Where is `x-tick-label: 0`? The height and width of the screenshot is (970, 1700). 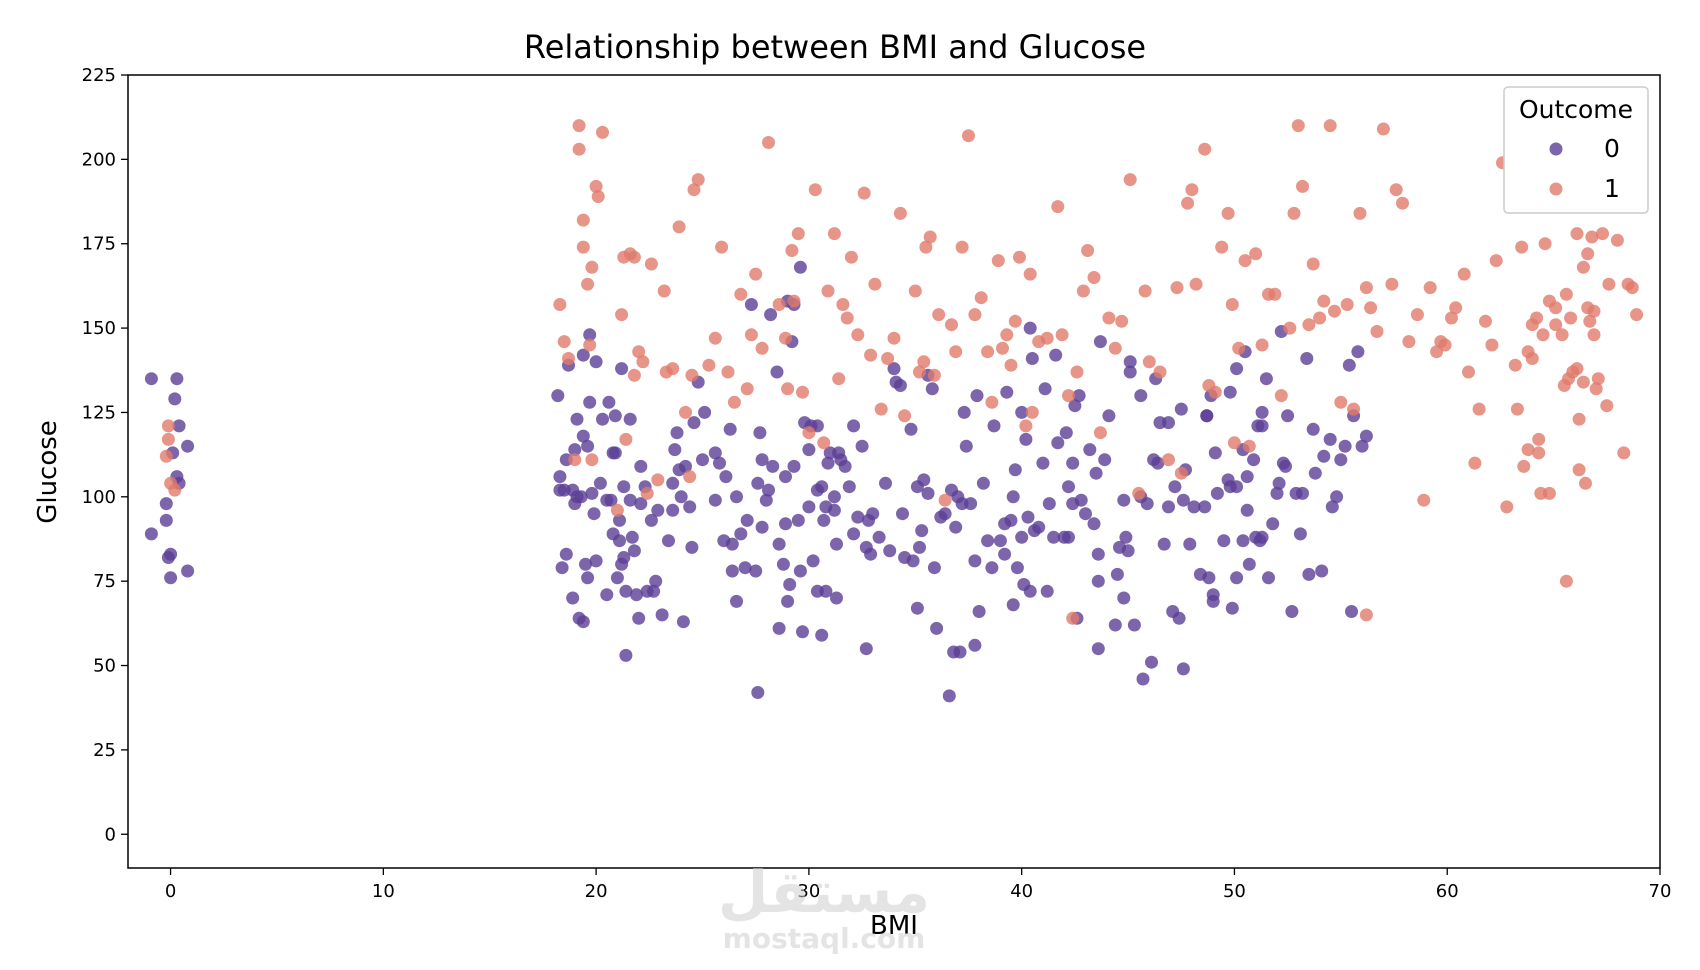
x-tick-label: 0 is located at coordinates (170, 891).